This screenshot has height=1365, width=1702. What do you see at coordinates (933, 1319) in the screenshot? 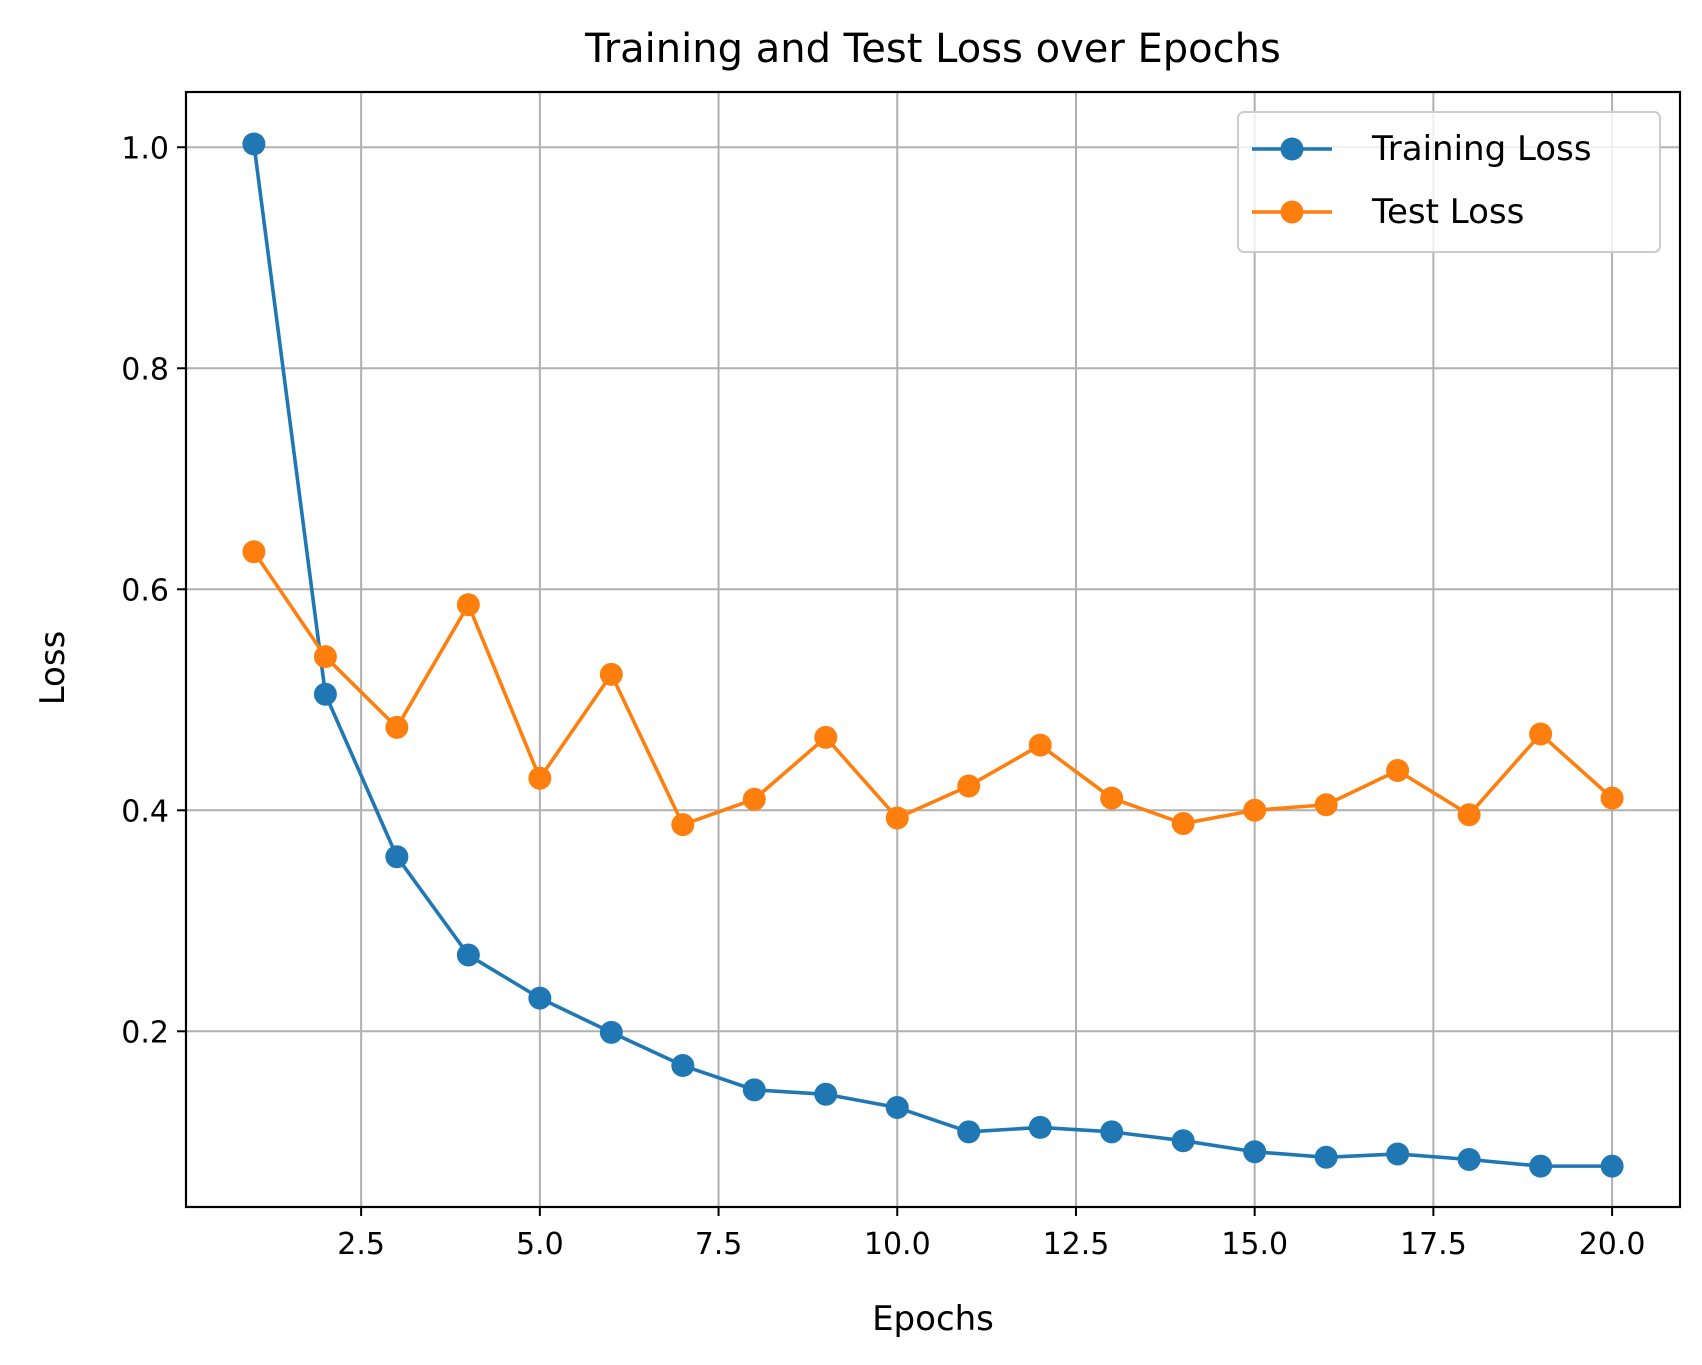
I see `x-axis-label: Epochs` at bounding box center [933, 1319].